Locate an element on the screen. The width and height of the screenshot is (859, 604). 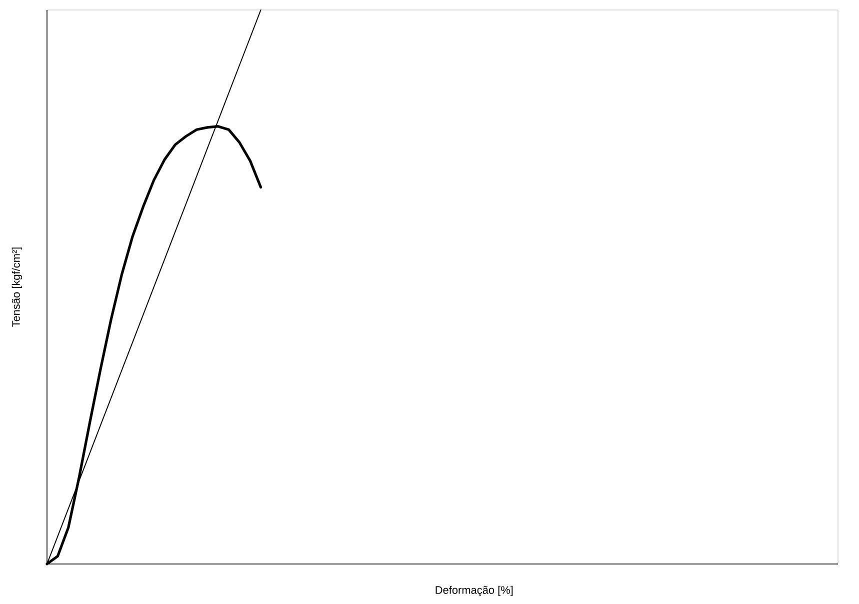
x-axis-title: Deformação [%] is located at coordinates (474, 591).